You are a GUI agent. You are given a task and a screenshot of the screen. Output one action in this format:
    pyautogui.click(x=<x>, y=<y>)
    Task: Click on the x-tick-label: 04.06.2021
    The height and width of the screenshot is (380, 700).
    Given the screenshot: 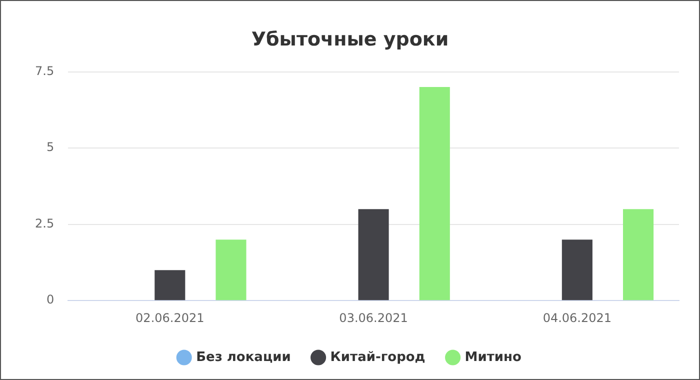 What is the action you would take?
    pyautogui.click(x=577, y=317)
    